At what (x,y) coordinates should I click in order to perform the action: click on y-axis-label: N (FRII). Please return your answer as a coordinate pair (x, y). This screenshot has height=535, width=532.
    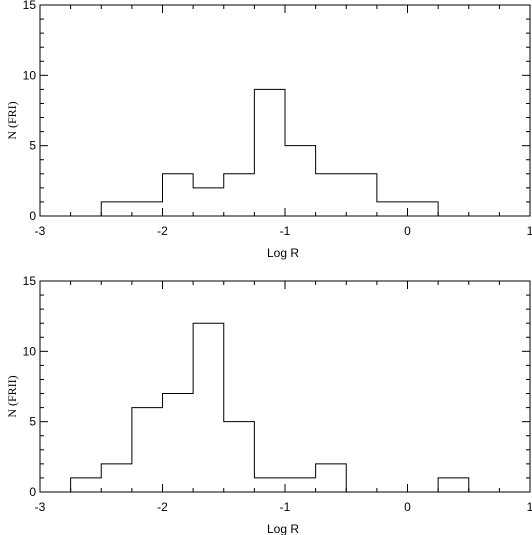
    Looking at the image, I should click on (12, 396).